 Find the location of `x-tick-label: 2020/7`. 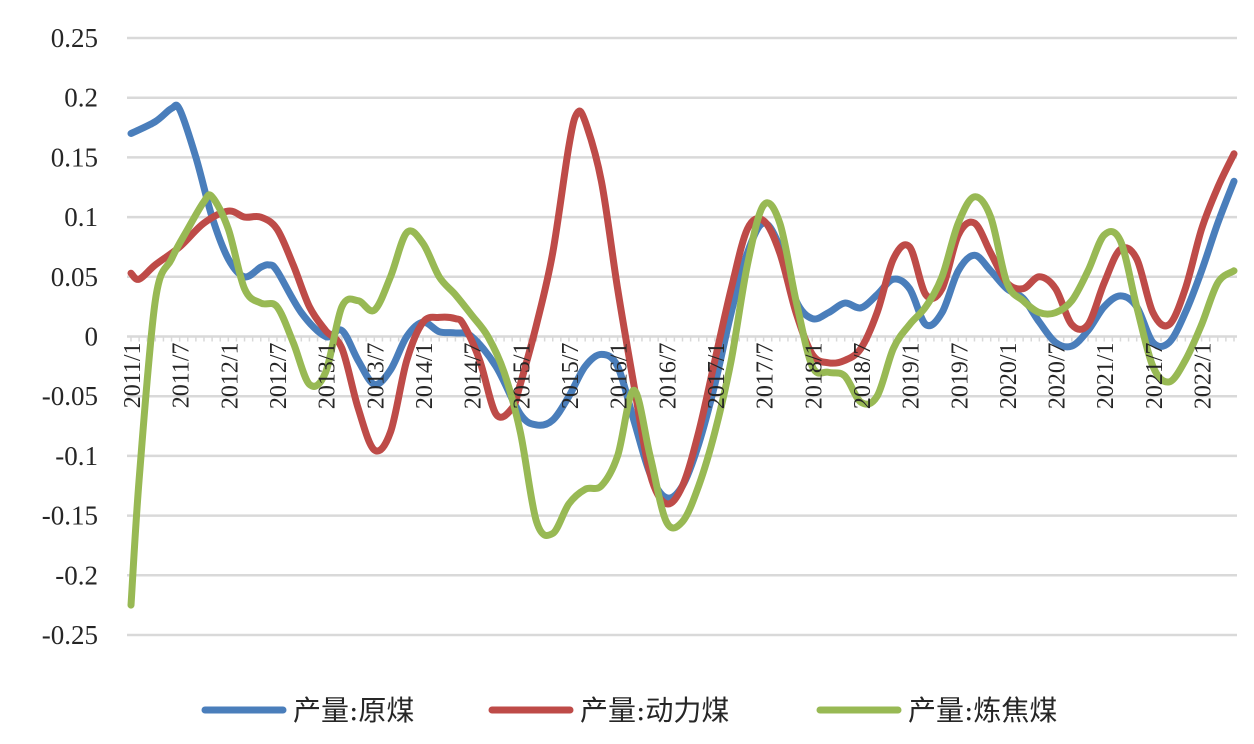

x-tick-label: 2020/7 is located at coordinates (1058, 376).